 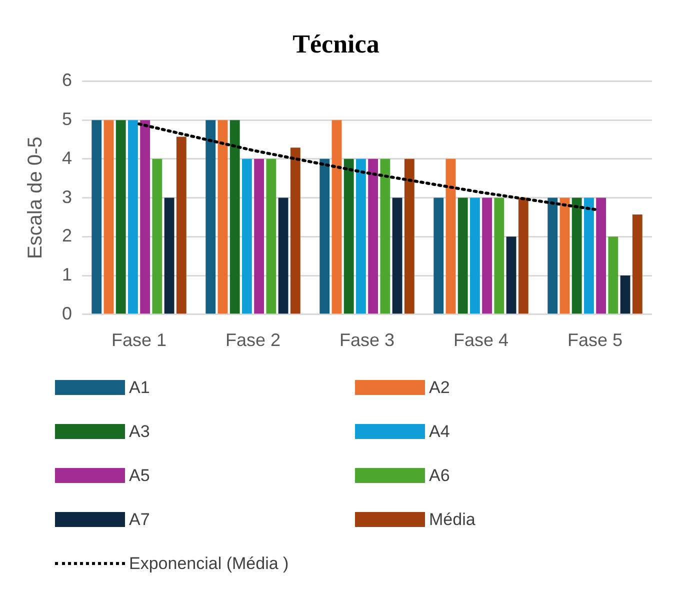 What do you see at coordinates (253, 340) in the screenshot?
I see `x-tick-label: Fase 2` at bounding box center [253, 340].